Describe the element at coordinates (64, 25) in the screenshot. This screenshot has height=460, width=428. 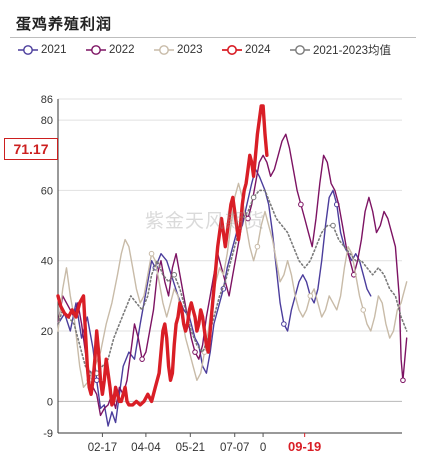
I see `chart-title: 蛋鸡养殖利润` at that location.